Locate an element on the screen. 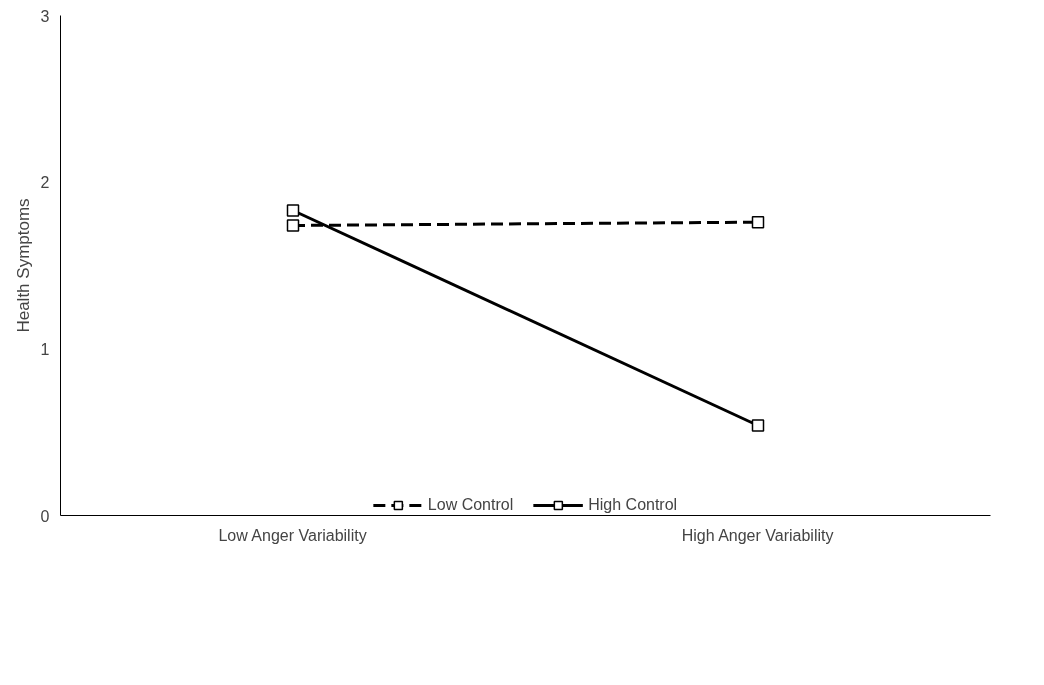  y-tick-label: 0 is located at coordinates (45, 516).